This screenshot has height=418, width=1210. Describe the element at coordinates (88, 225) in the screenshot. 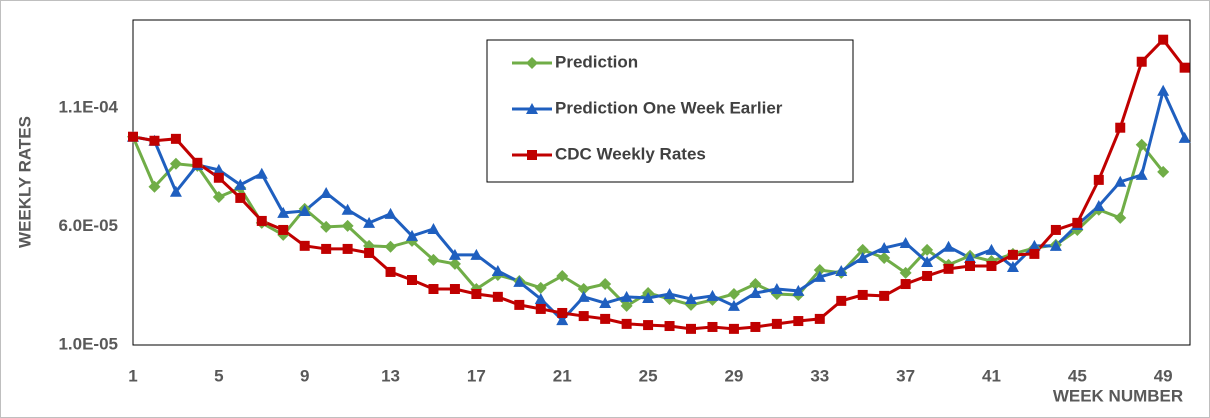

I see `y-tick-label: 6.0E-05` at that location.